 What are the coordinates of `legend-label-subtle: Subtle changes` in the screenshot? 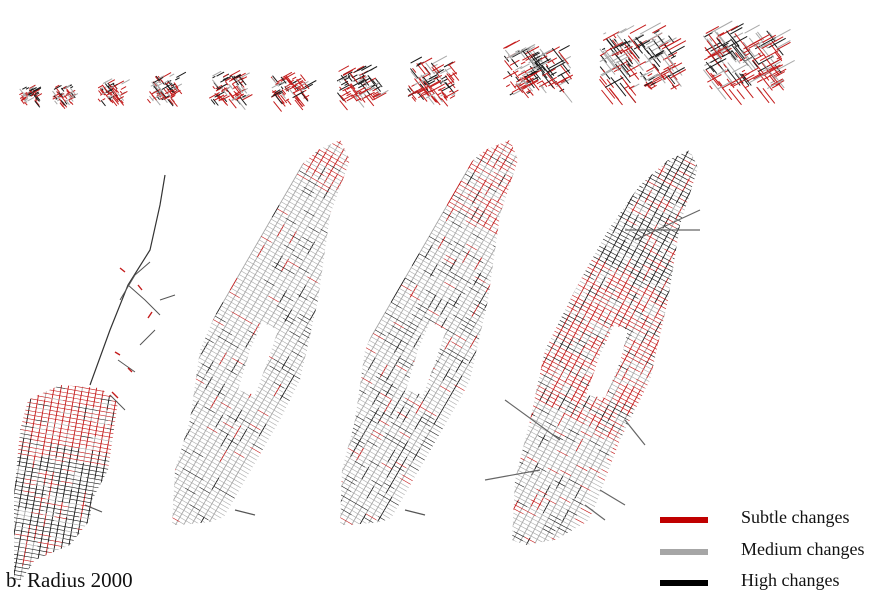 It's located at (795, 517).